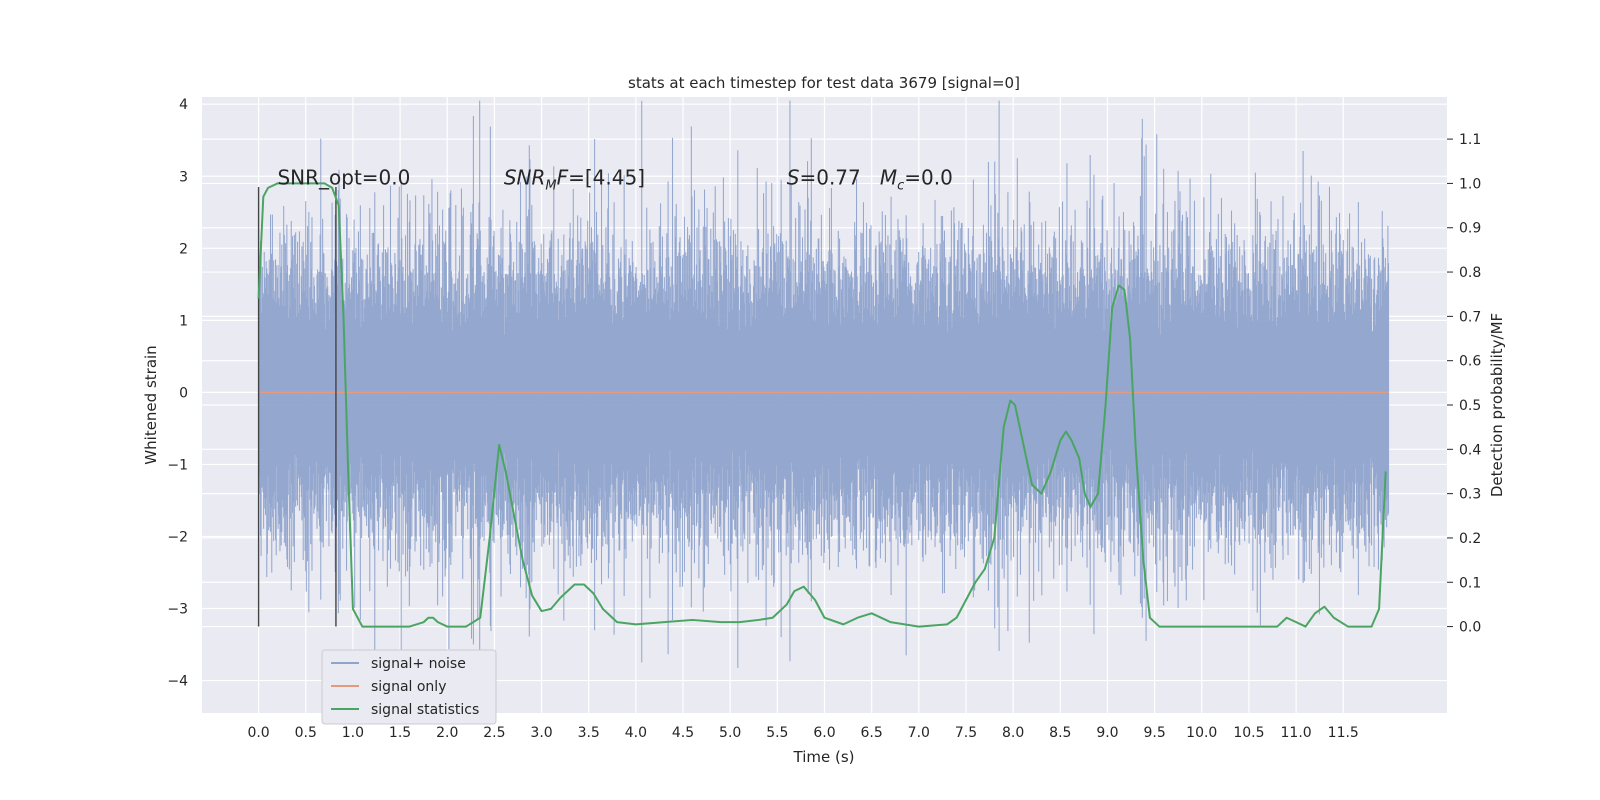 This screenshot has height=800, width=1600. I want to click on y-tick-label: 1, so click(183, 321).